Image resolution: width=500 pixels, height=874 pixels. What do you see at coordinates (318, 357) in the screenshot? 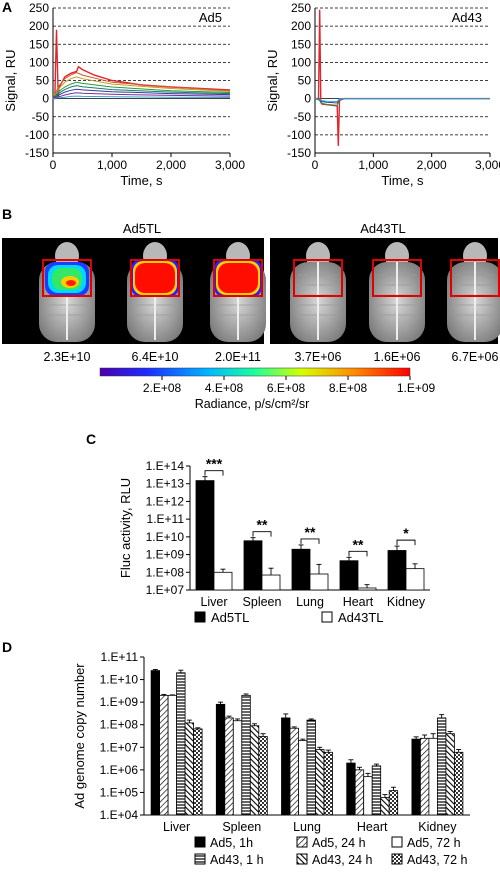
I see `radiance-value: 3.7E+06` at bounding box center [318, 357].